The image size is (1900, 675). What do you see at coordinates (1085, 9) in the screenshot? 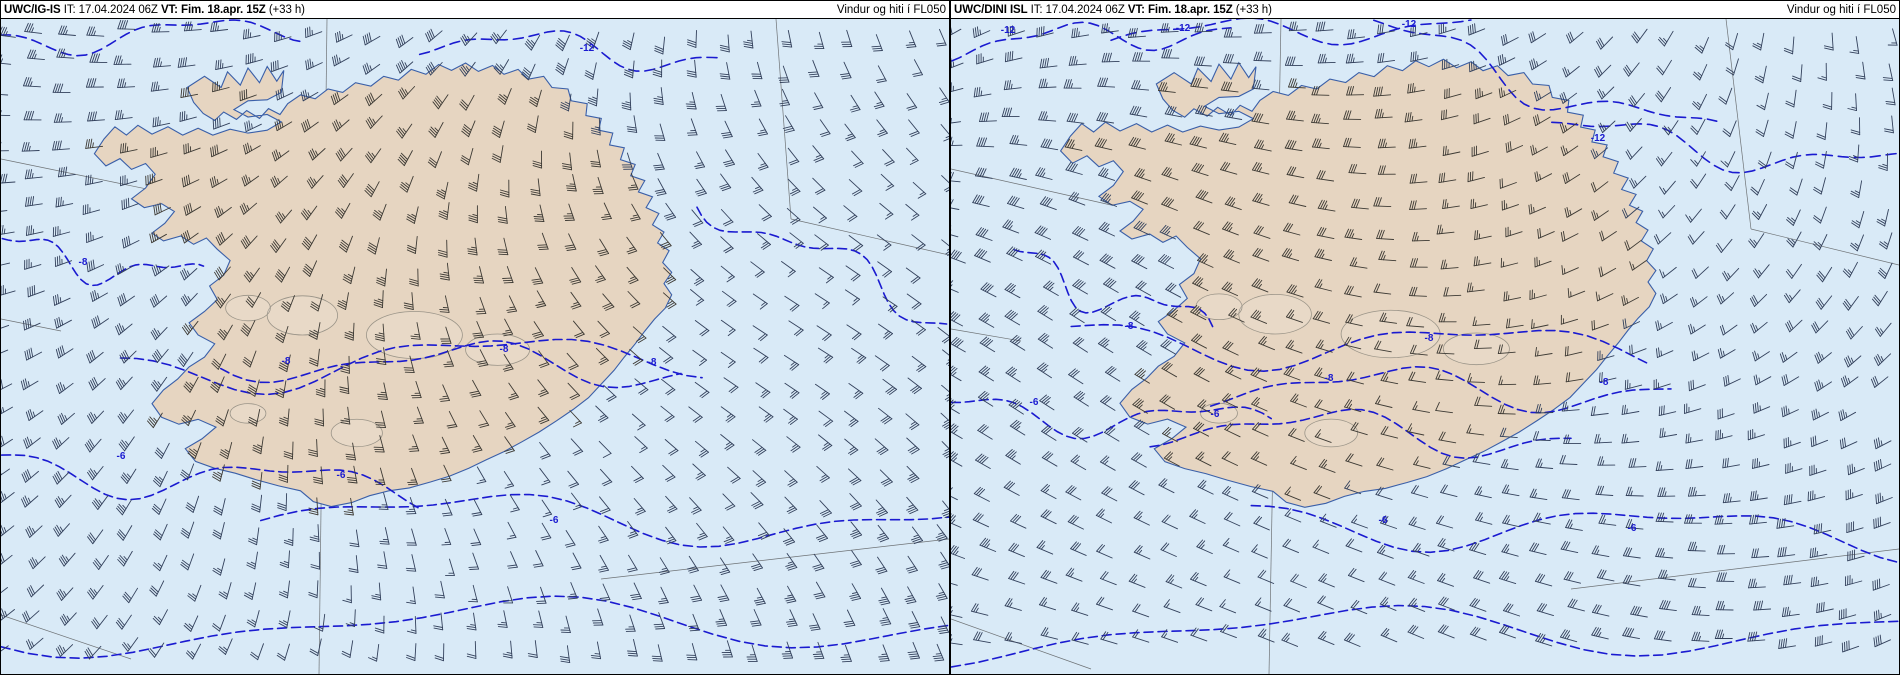
I see `panel-right-it-value: 17.04.2024 06Z` at bounding box center [1085, 9].